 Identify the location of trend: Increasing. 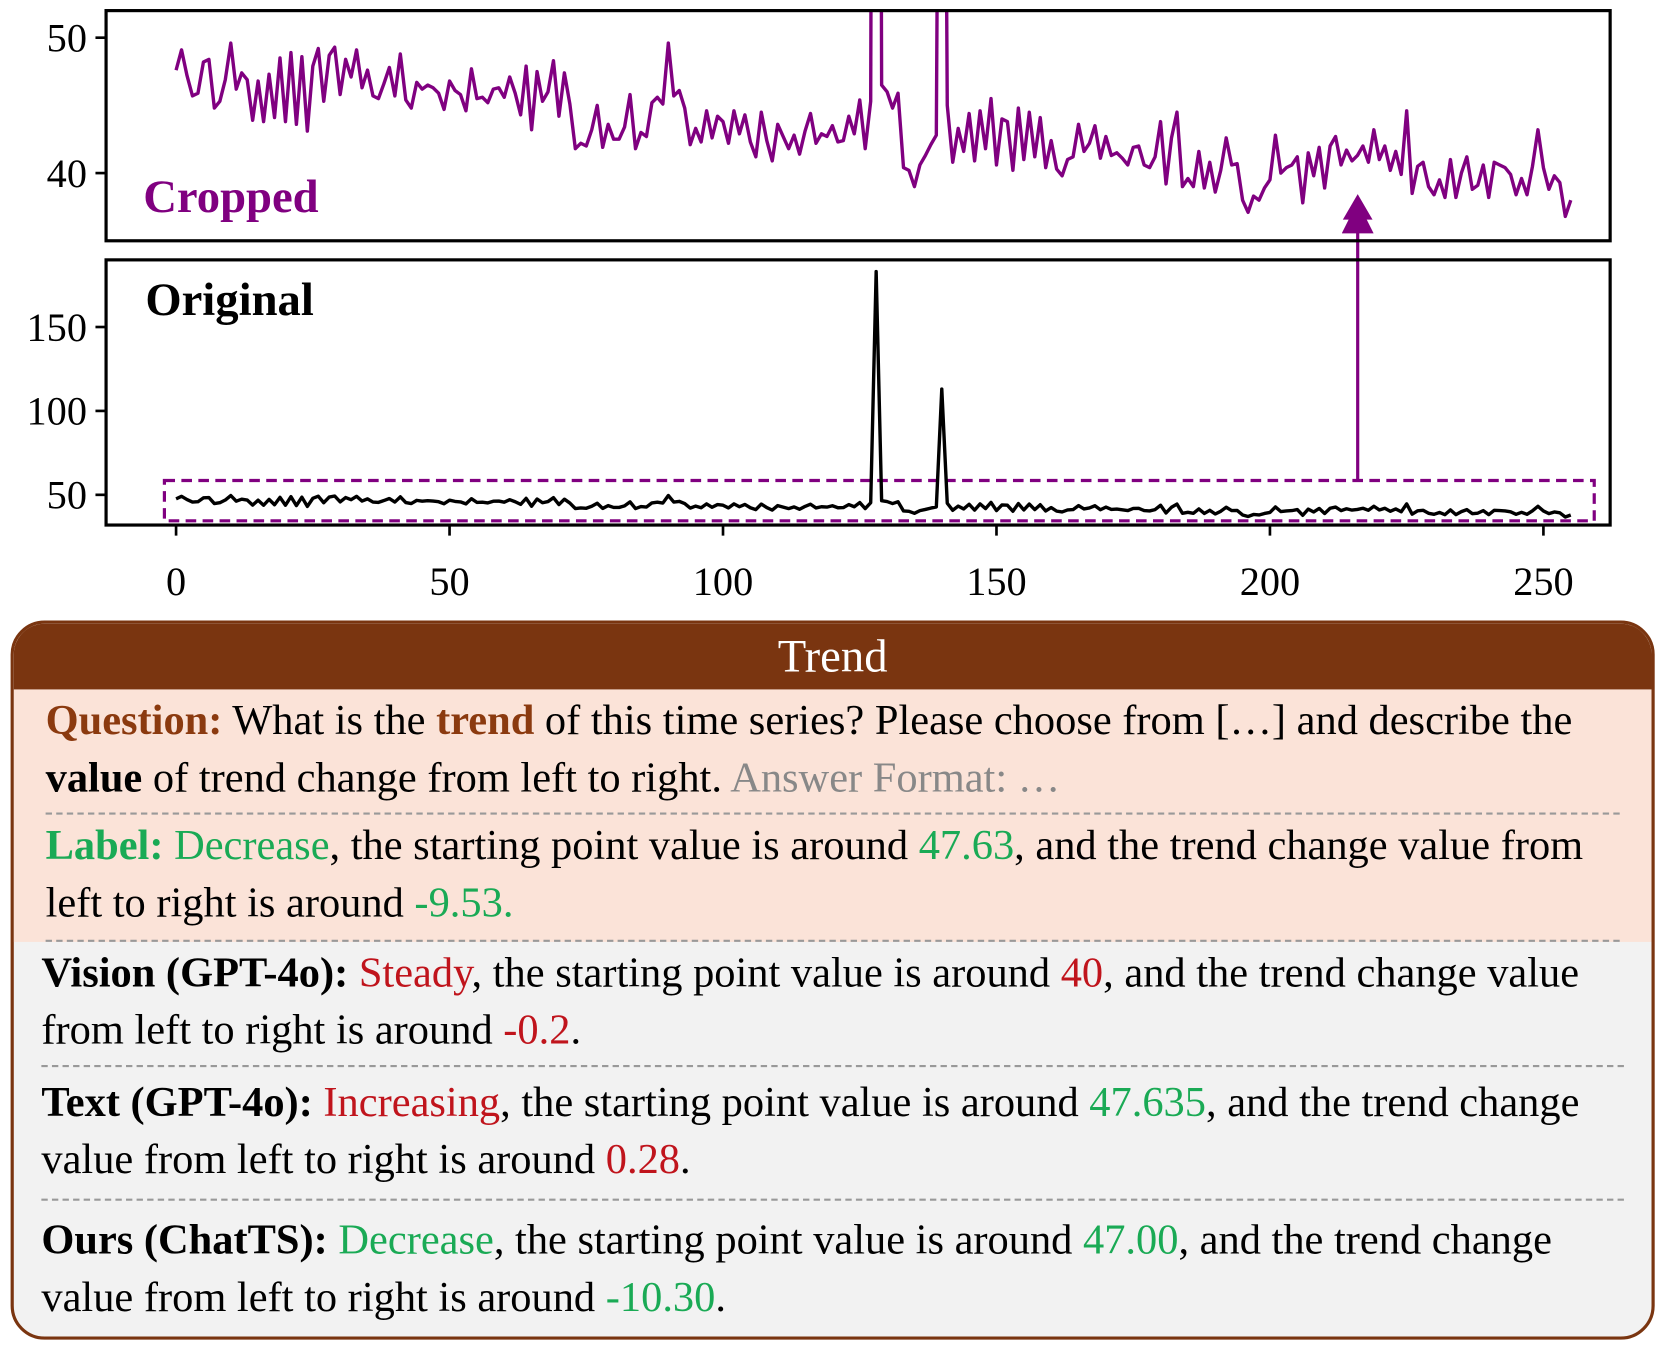
(406, 1101).